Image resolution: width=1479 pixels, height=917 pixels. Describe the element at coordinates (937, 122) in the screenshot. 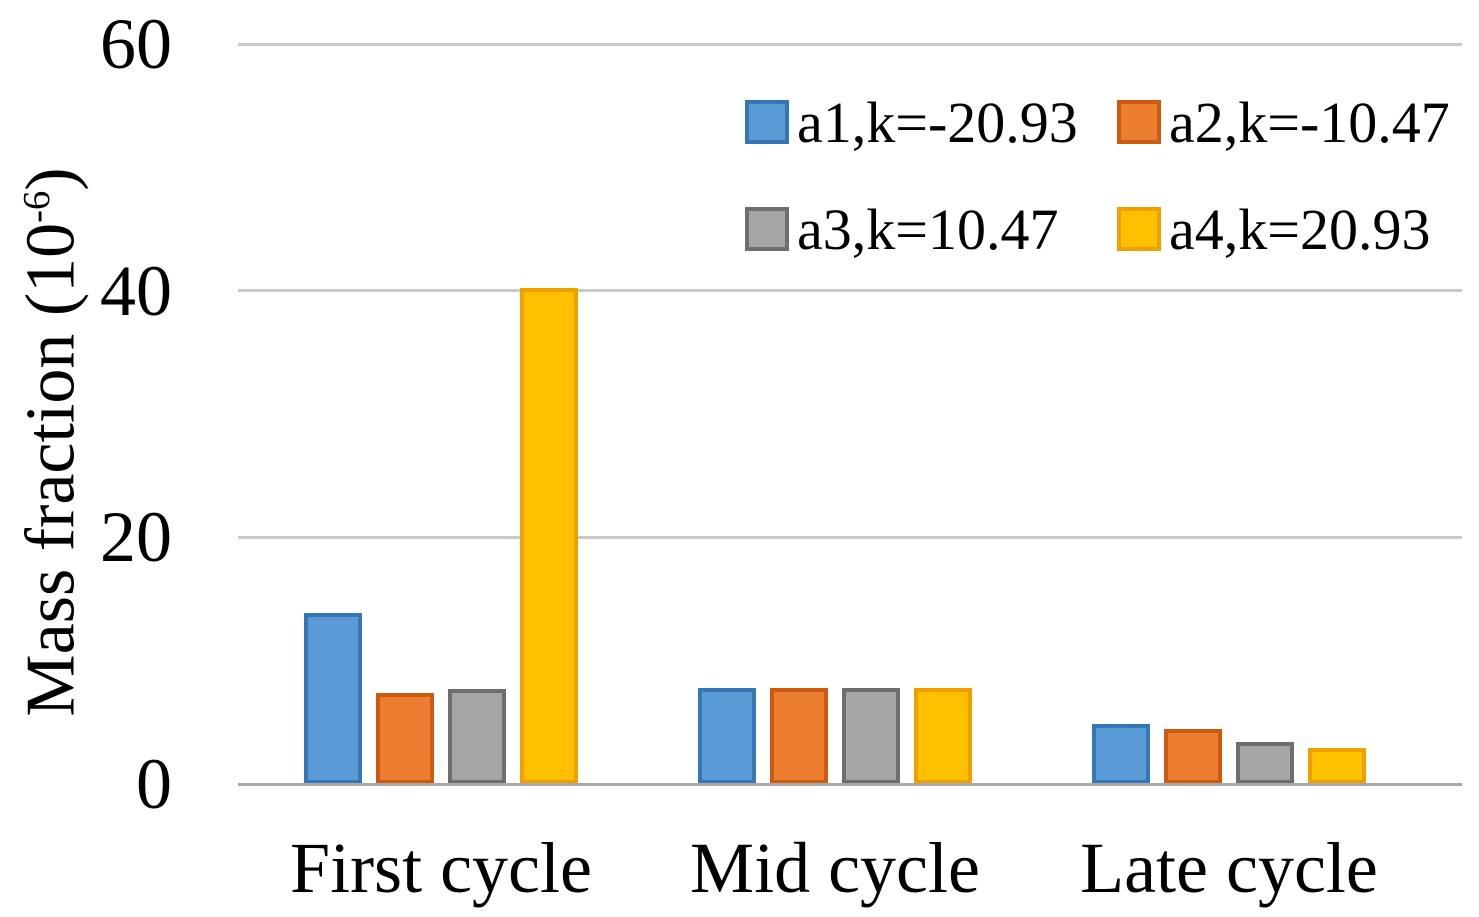

I see `legend-label-a1: a1,k=-20.93` at that location.